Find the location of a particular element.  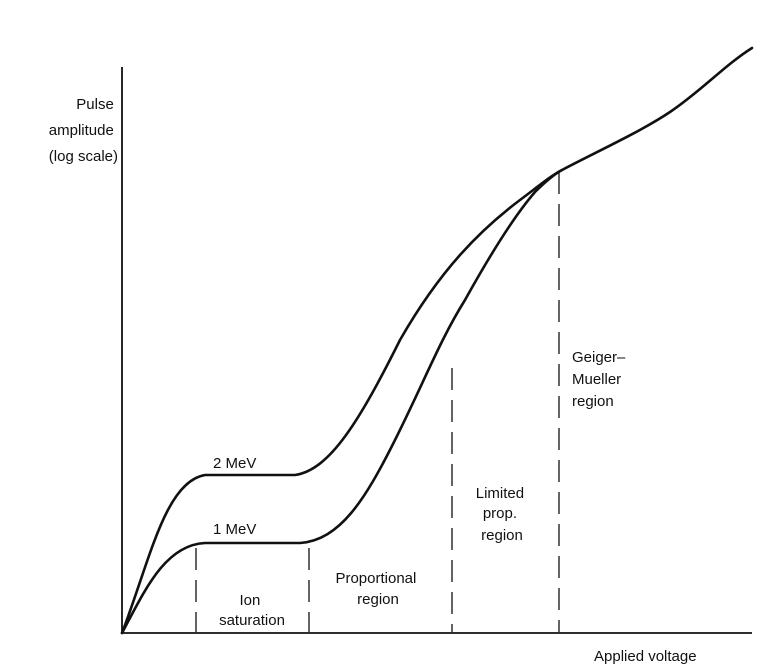

curve-label-2mev: 2 MeV is located at coordinates (234, 463).